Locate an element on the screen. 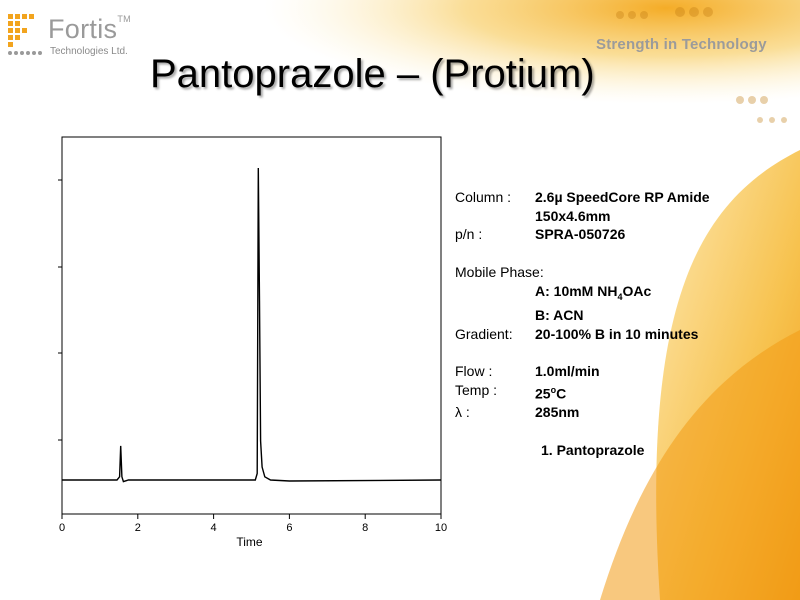 The width and height of the screenshot is (800, 600). gradient-row: Gradient: 20-100% B in 10 minutes is located at coordinates (622, 334).